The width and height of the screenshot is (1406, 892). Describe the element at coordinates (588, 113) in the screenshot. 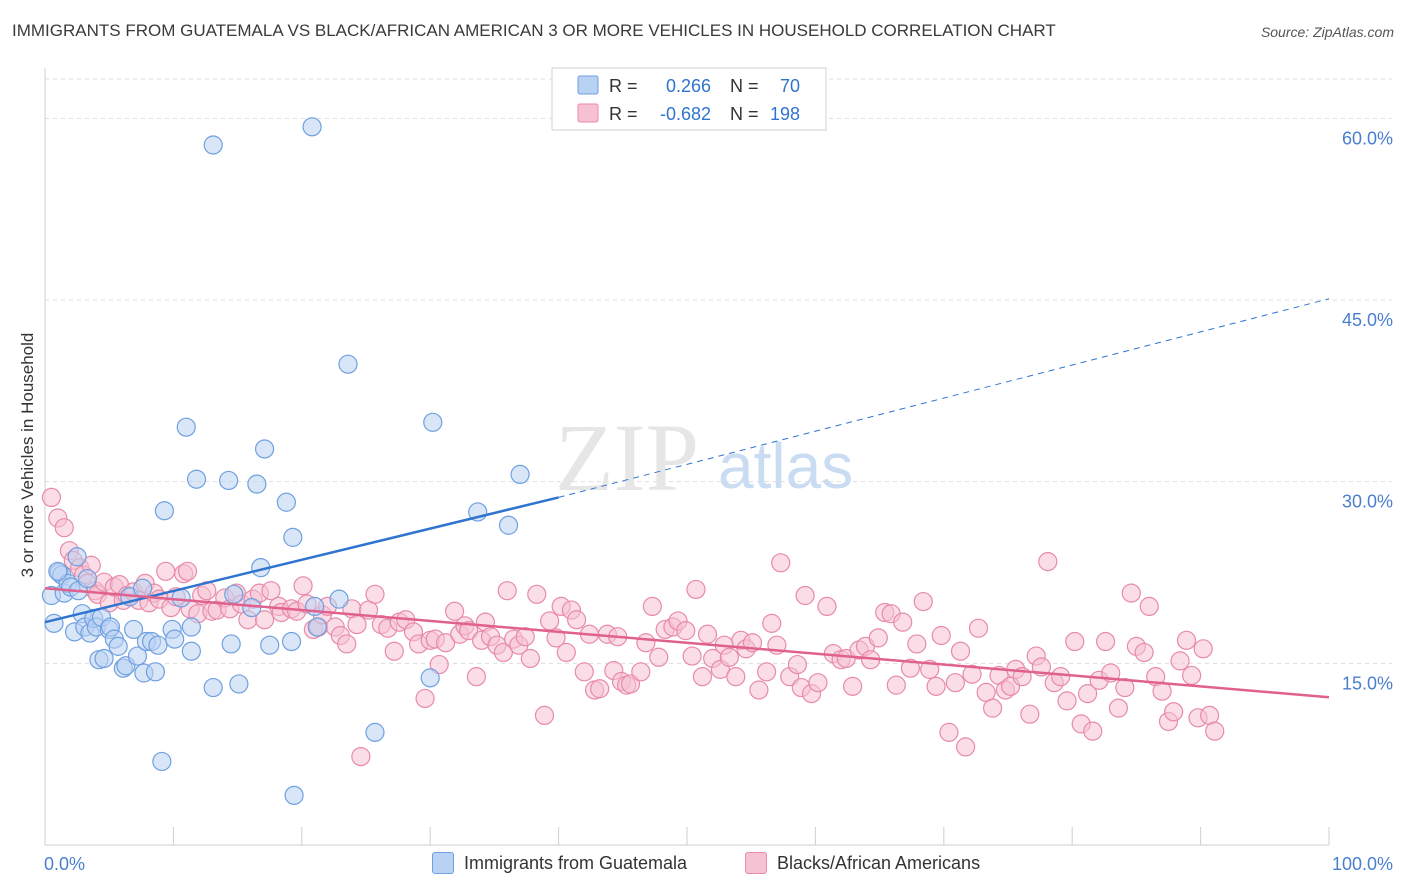

I see `stats-legend-pink-swatch` at that location.